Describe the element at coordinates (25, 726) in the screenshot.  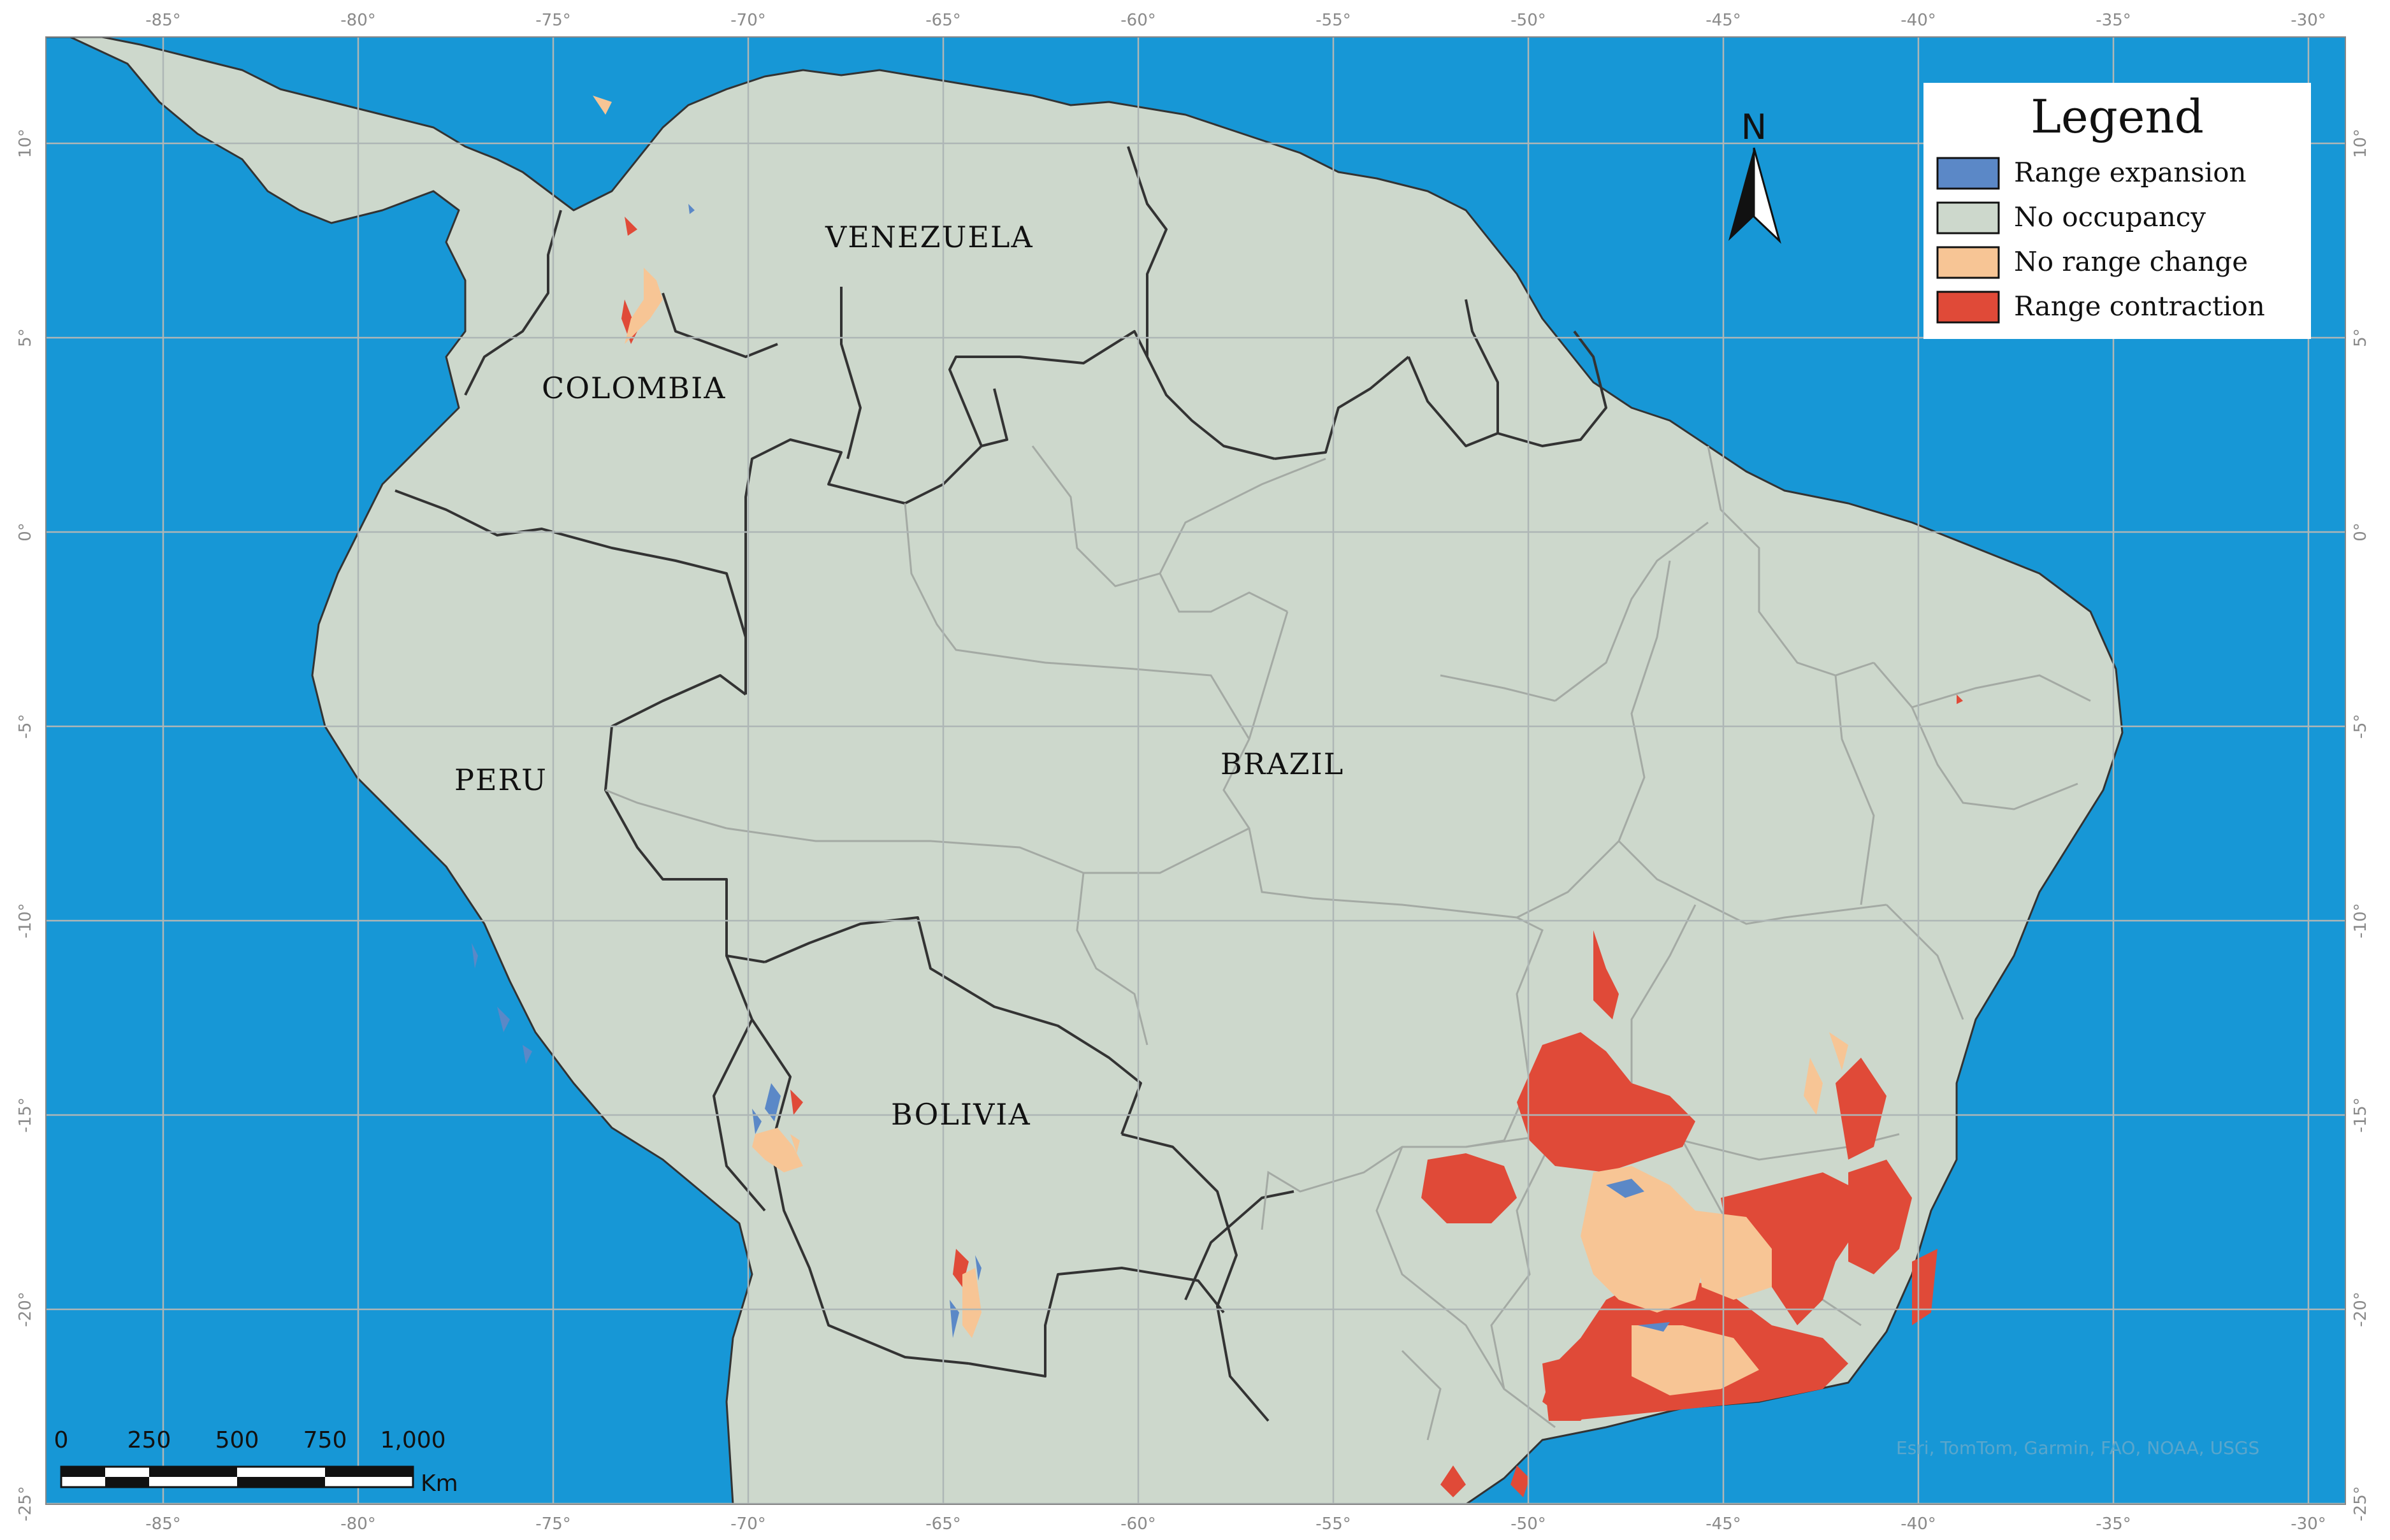
I see `lat-tick-left: -5°` at that location.